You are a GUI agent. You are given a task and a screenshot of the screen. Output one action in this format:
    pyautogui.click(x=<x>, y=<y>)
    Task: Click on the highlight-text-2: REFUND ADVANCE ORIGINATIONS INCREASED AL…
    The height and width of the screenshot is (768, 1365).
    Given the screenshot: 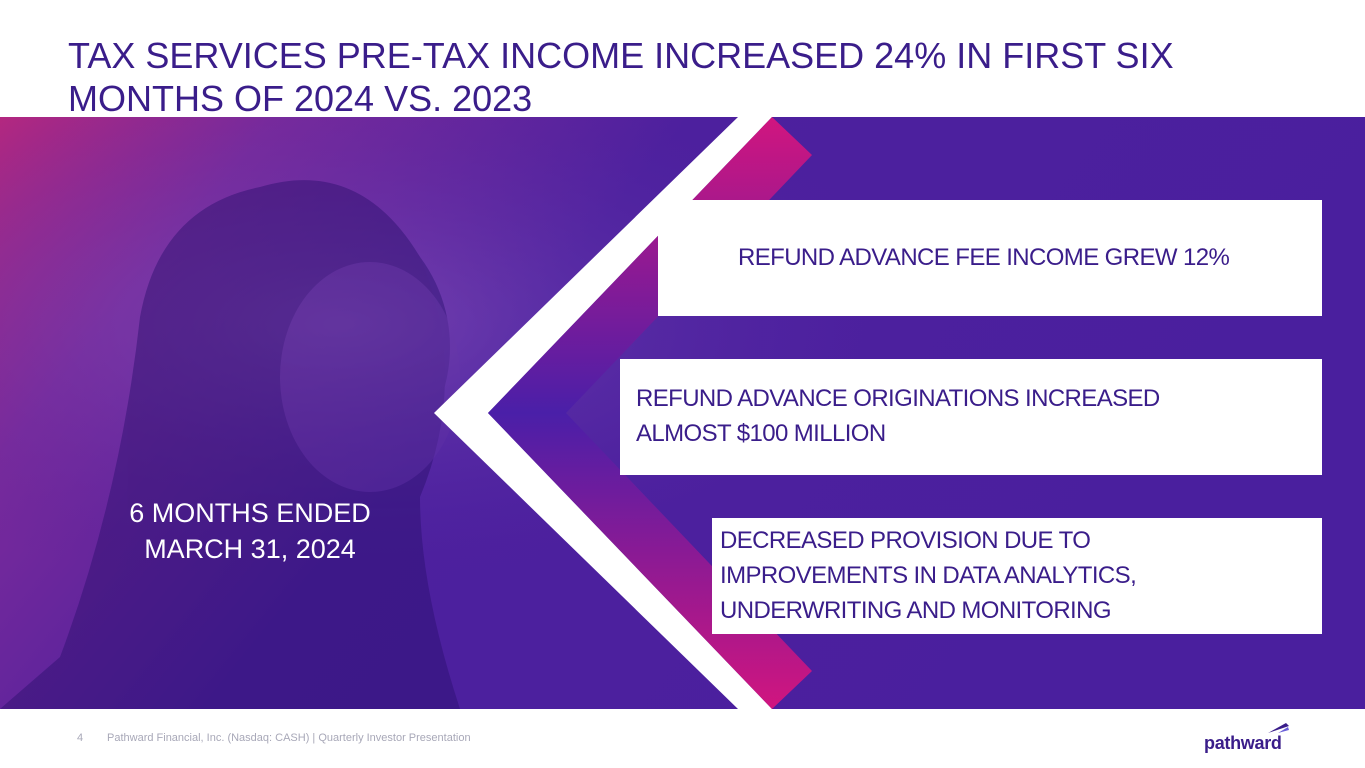 What is the action you would take?
    pyautogui.click(x=898, y=416)
    